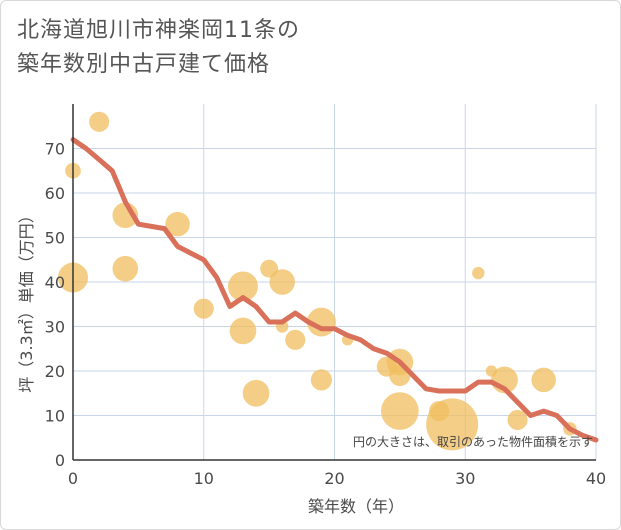 Image resolution: width=621 pixels, height=530 pixels. What do you see at coordinates (158, 30) in the screenshot?
I see `chart-title-line-1: 北海道旭川市神楽岡11条の` at bounding box center [158, 30].